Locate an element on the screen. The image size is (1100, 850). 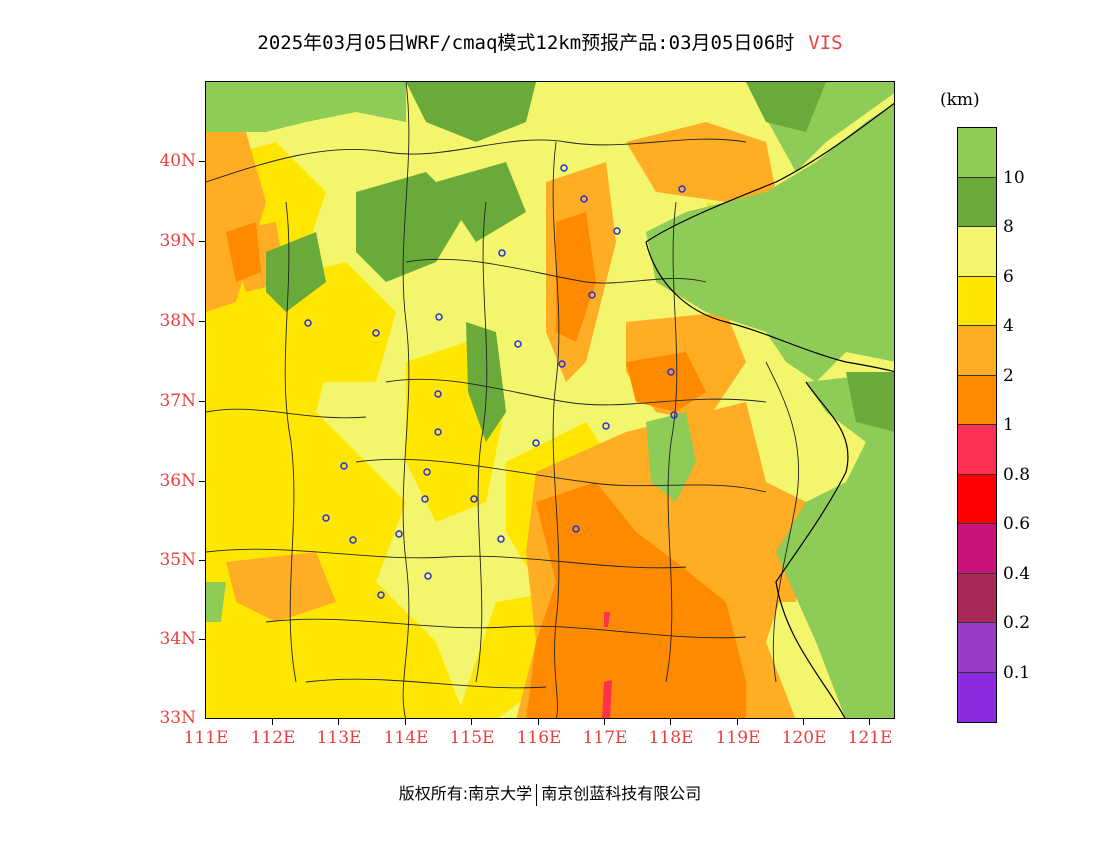
colorbar-label: 4 is located at coordinates (1008, 326).